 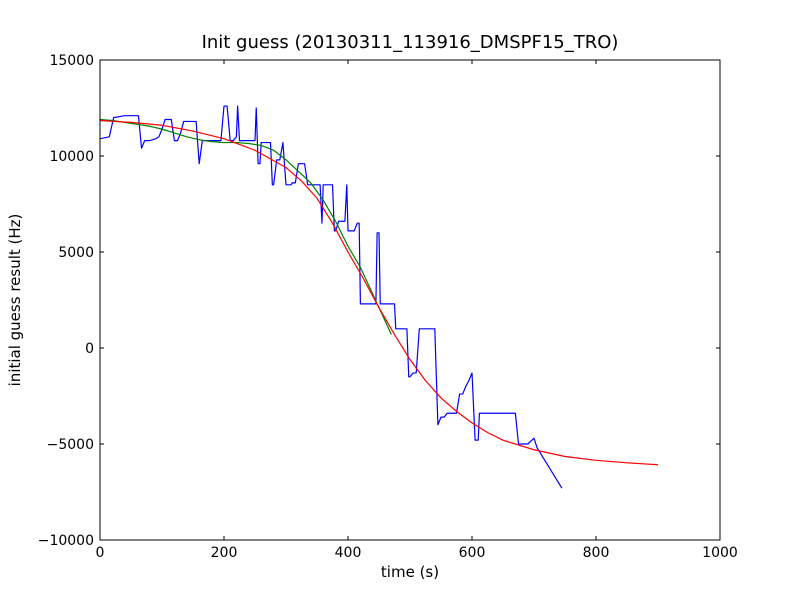 I want to click on x-tick-label: 0, so click(x=100, y=553).